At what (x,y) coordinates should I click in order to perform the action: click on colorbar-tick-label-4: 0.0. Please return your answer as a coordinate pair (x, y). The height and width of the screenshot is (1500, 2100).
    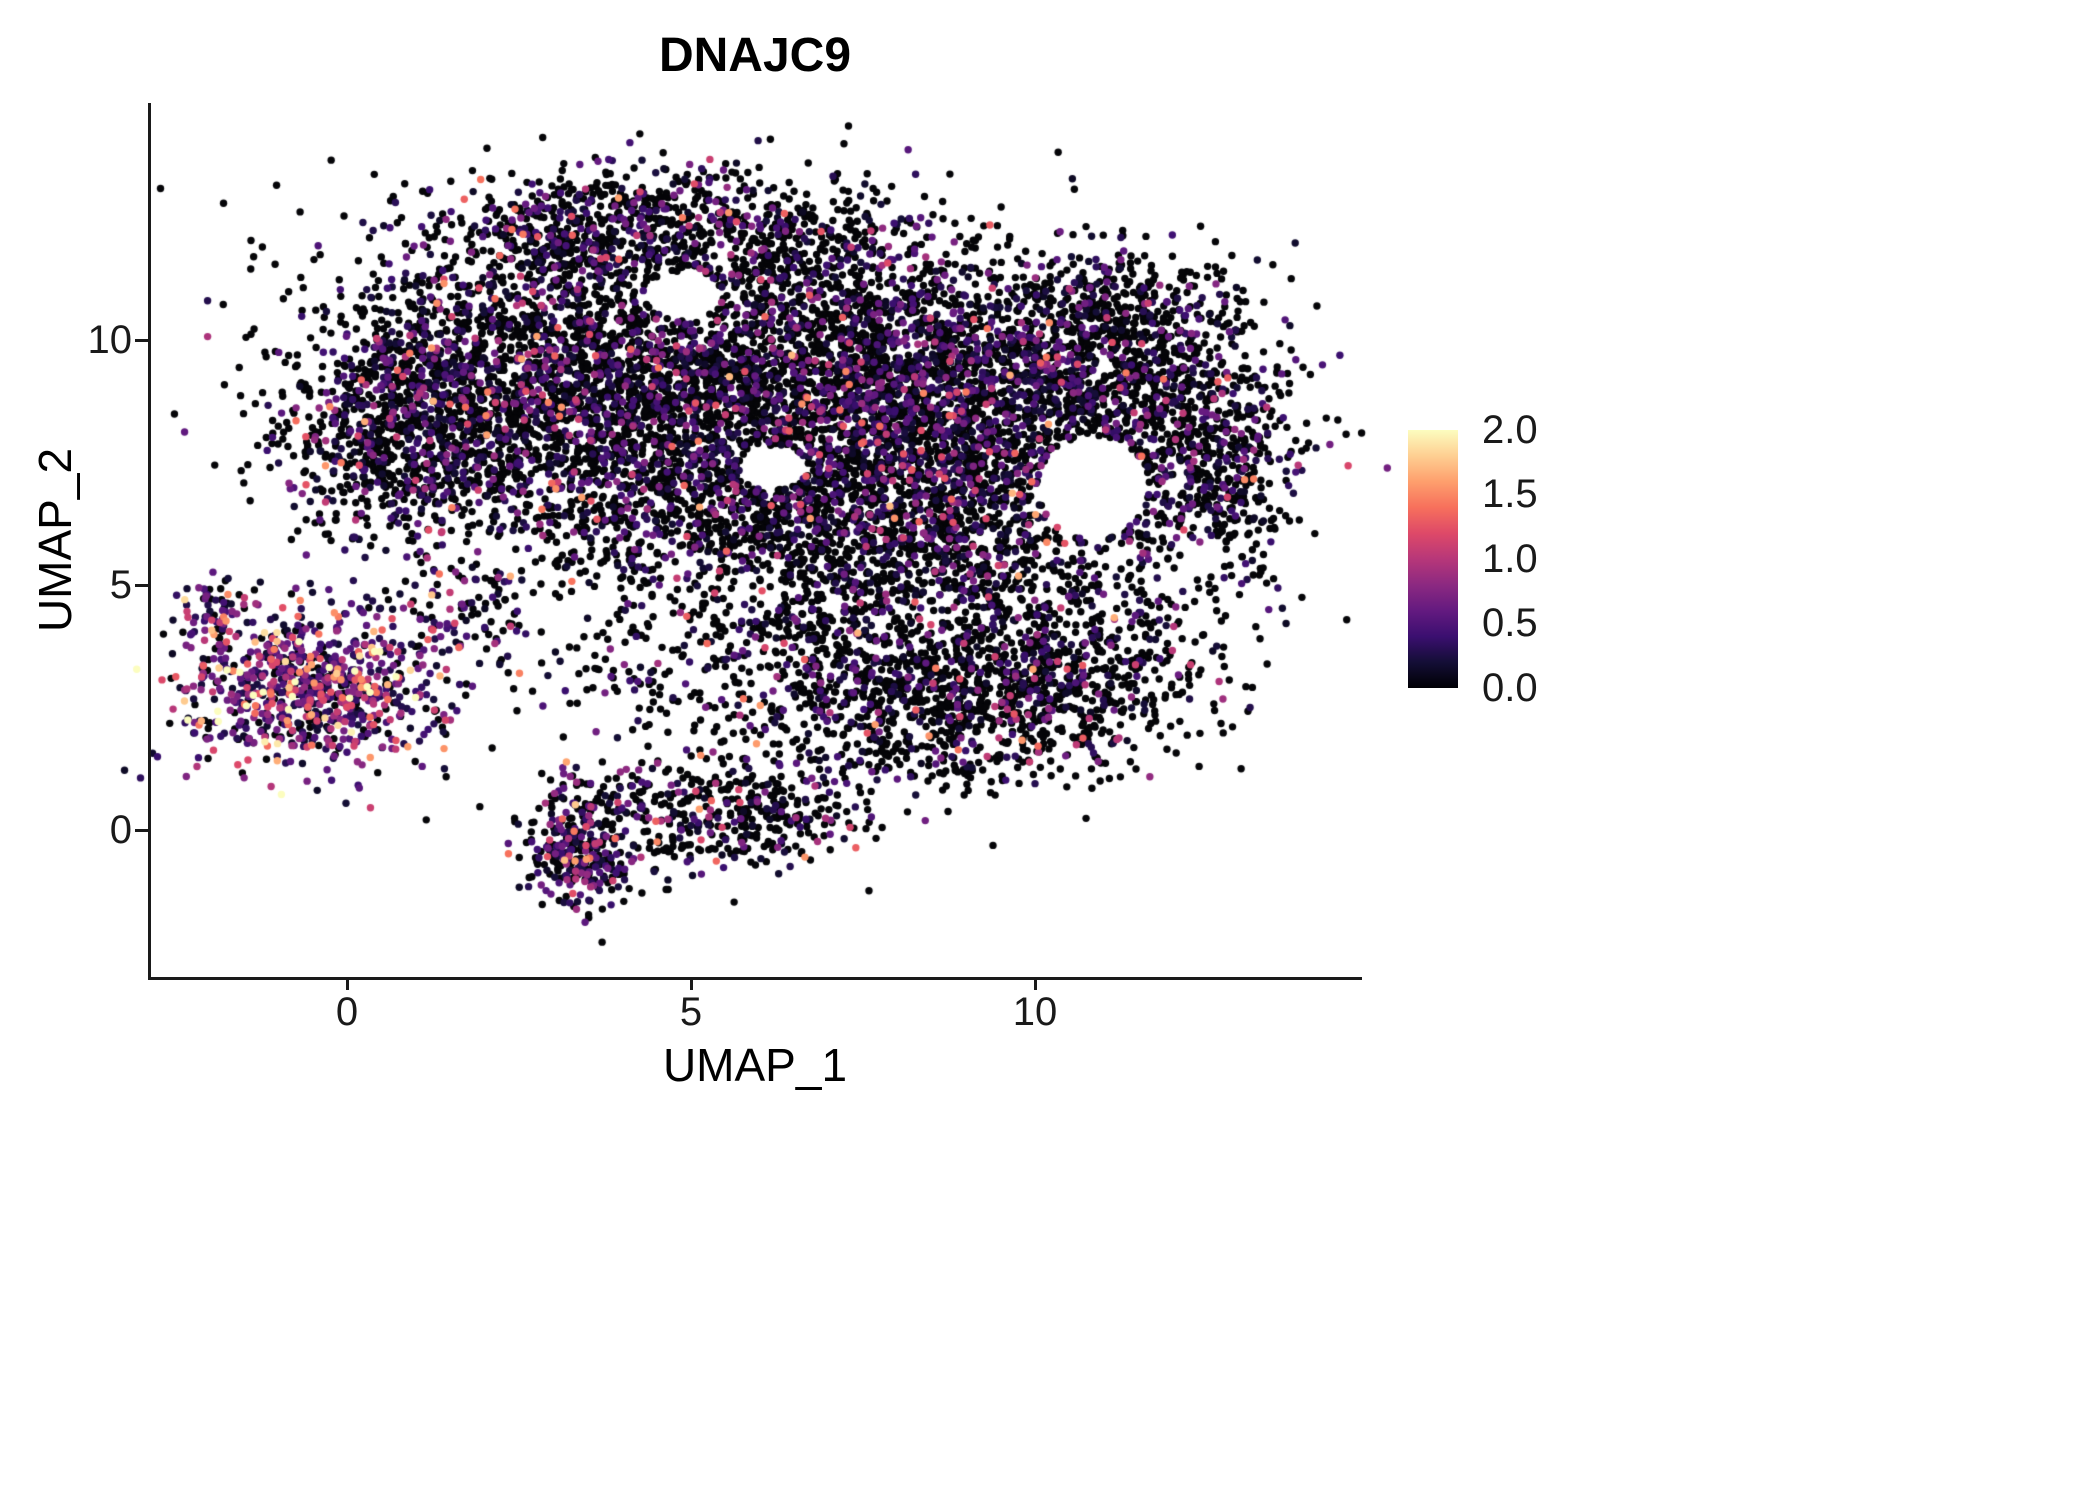
    Looking at the image, I should click on (1510, 688).